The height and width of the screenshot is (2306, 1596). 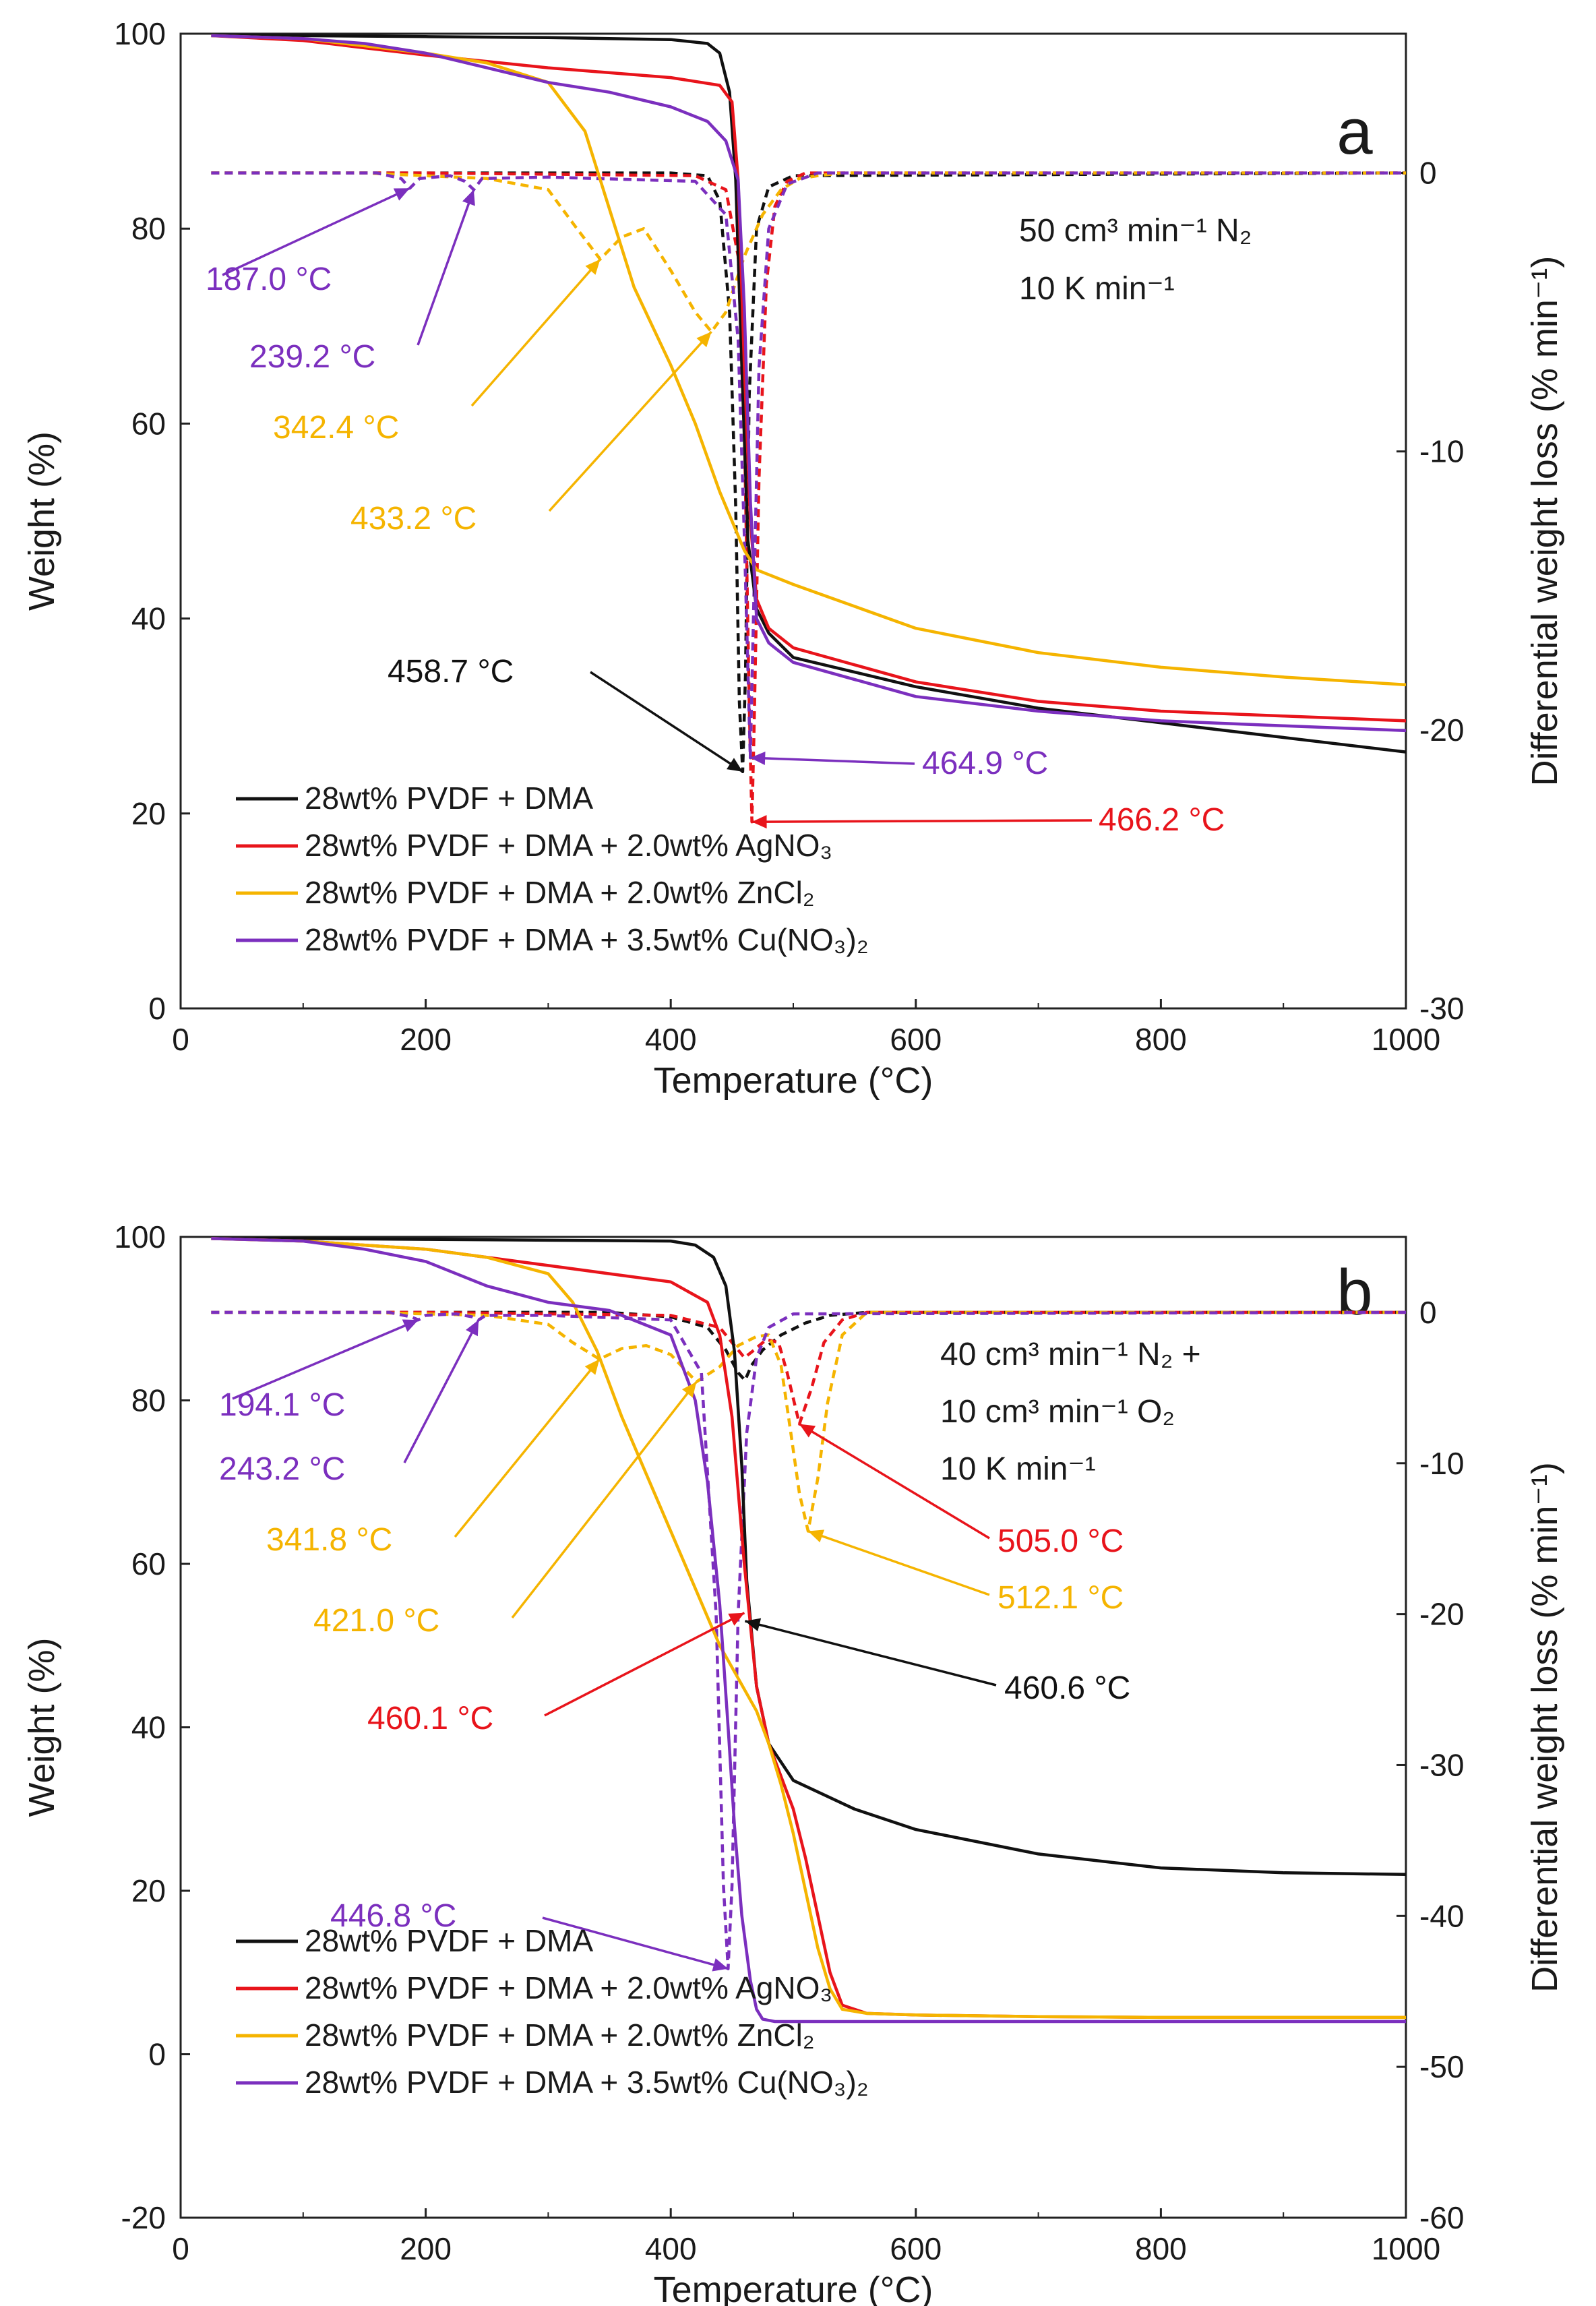 I want to click on peak-annotation-label: 187.0 °C, so click(x=269, y=279).